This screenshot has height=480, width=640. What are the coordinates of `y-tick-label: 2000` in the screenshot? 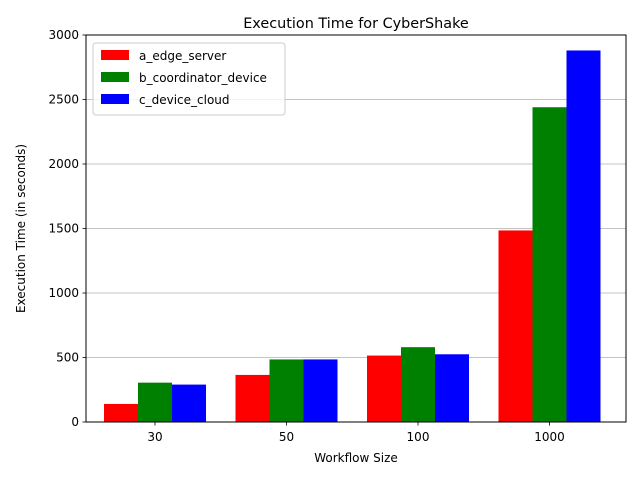 It's located at (63, 164).